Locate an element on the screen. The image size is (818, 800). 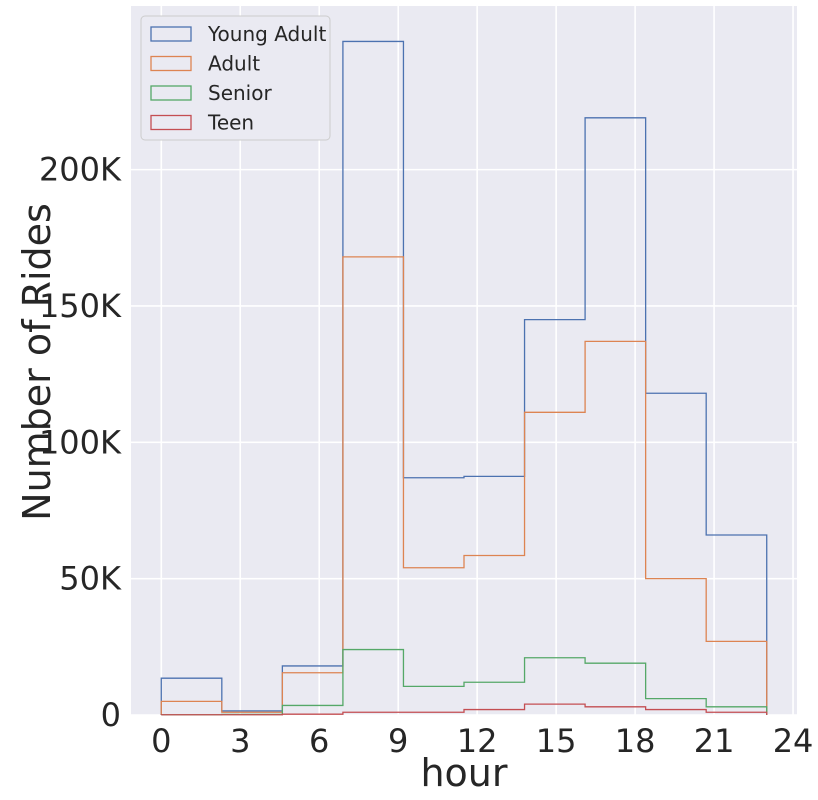
x-axis-title: hour is located at coordinates (463, 773).